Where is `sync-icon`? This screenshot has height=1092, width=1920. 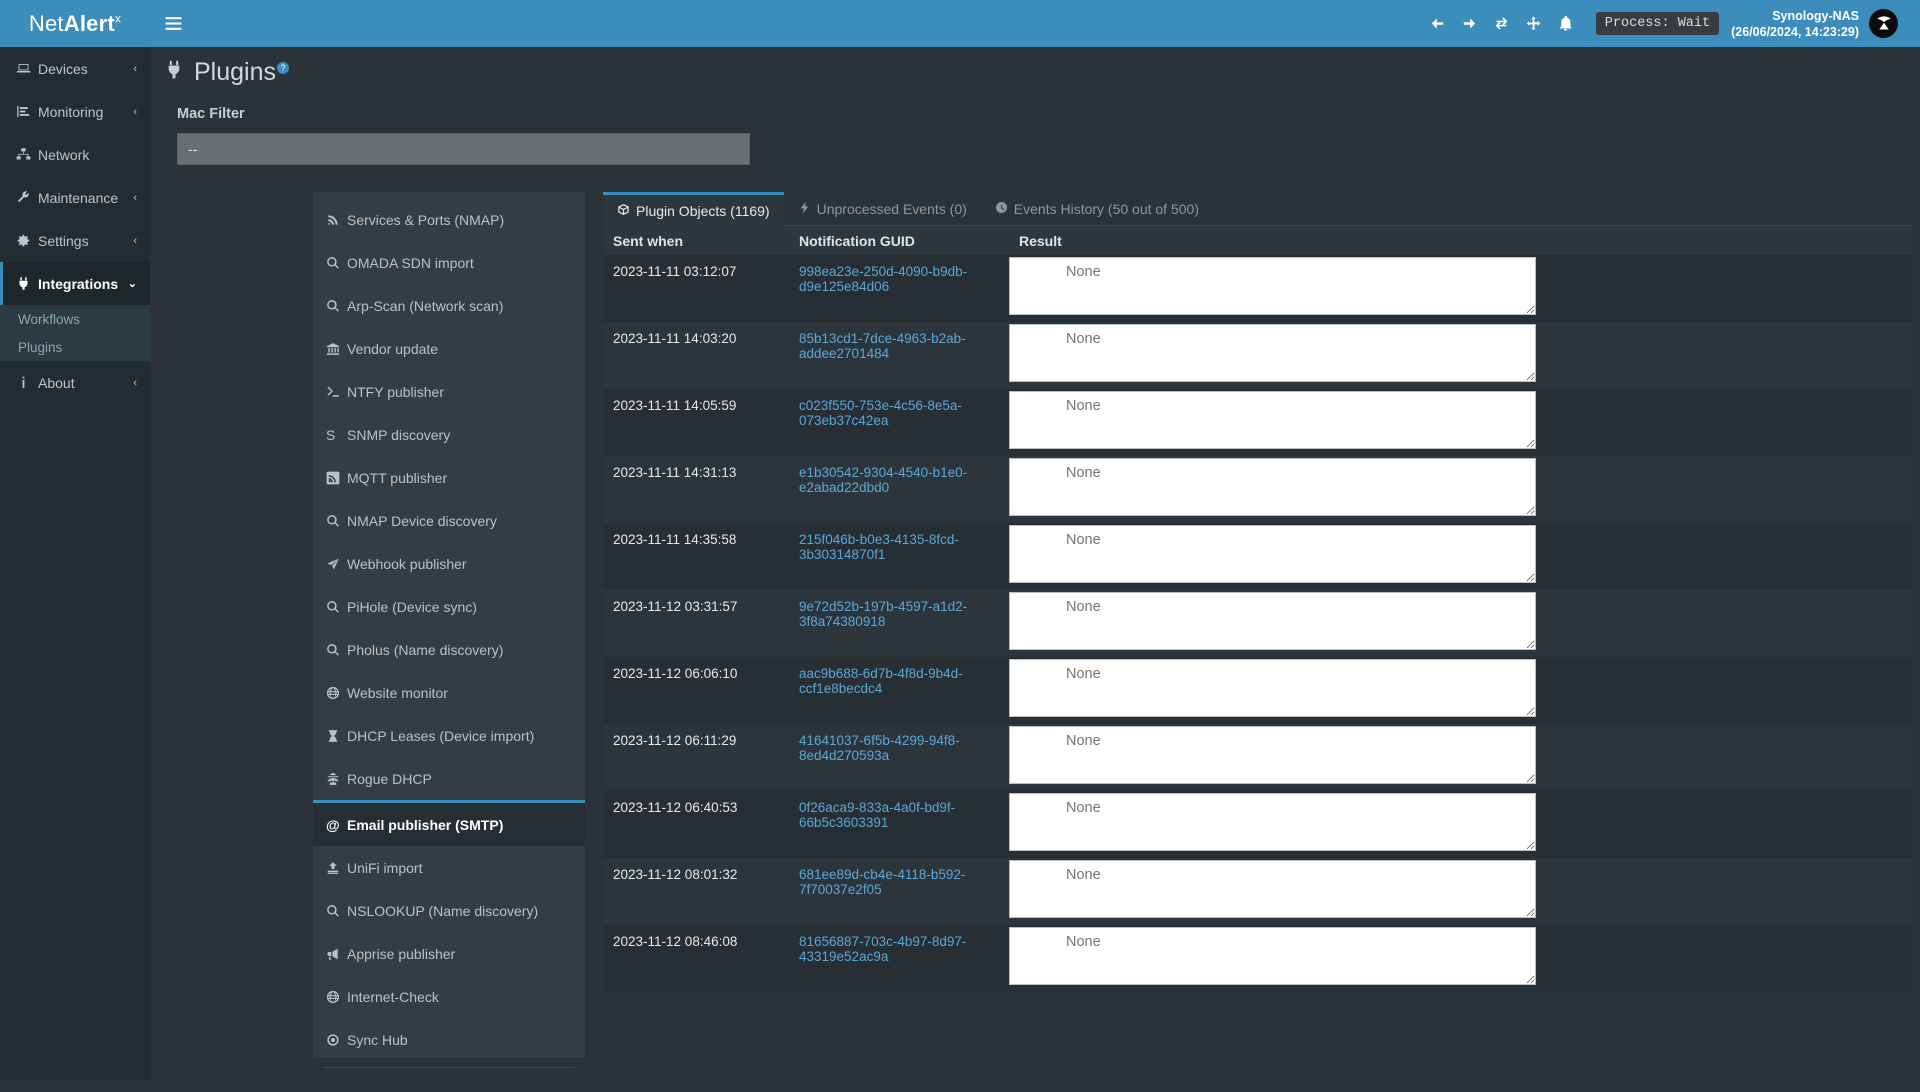 sync-icon is located at coordinates (336, 1040).